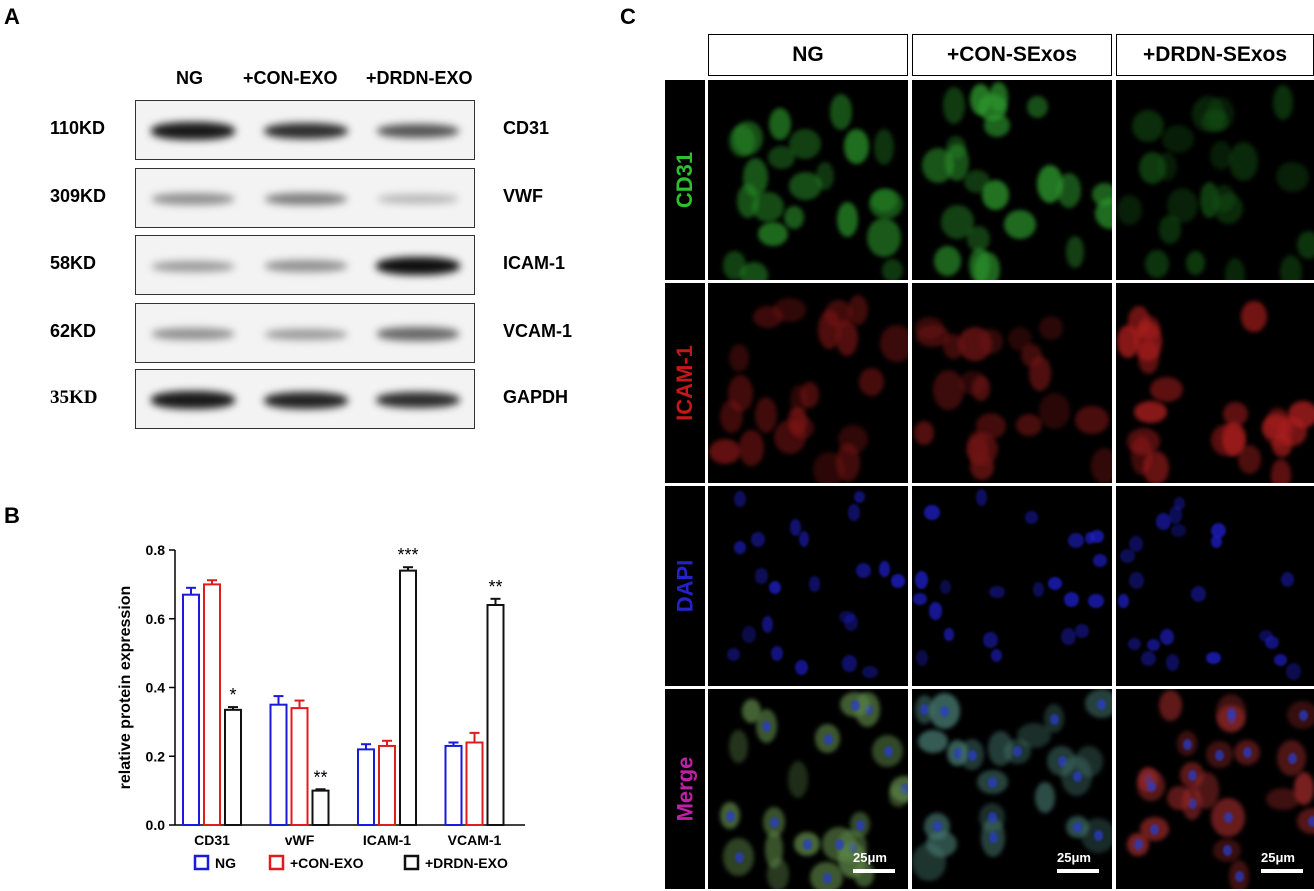  Describe the element at coordinates (1278, 857) in the screenshot. I see `scale-bar-label: 25μm` at that location.